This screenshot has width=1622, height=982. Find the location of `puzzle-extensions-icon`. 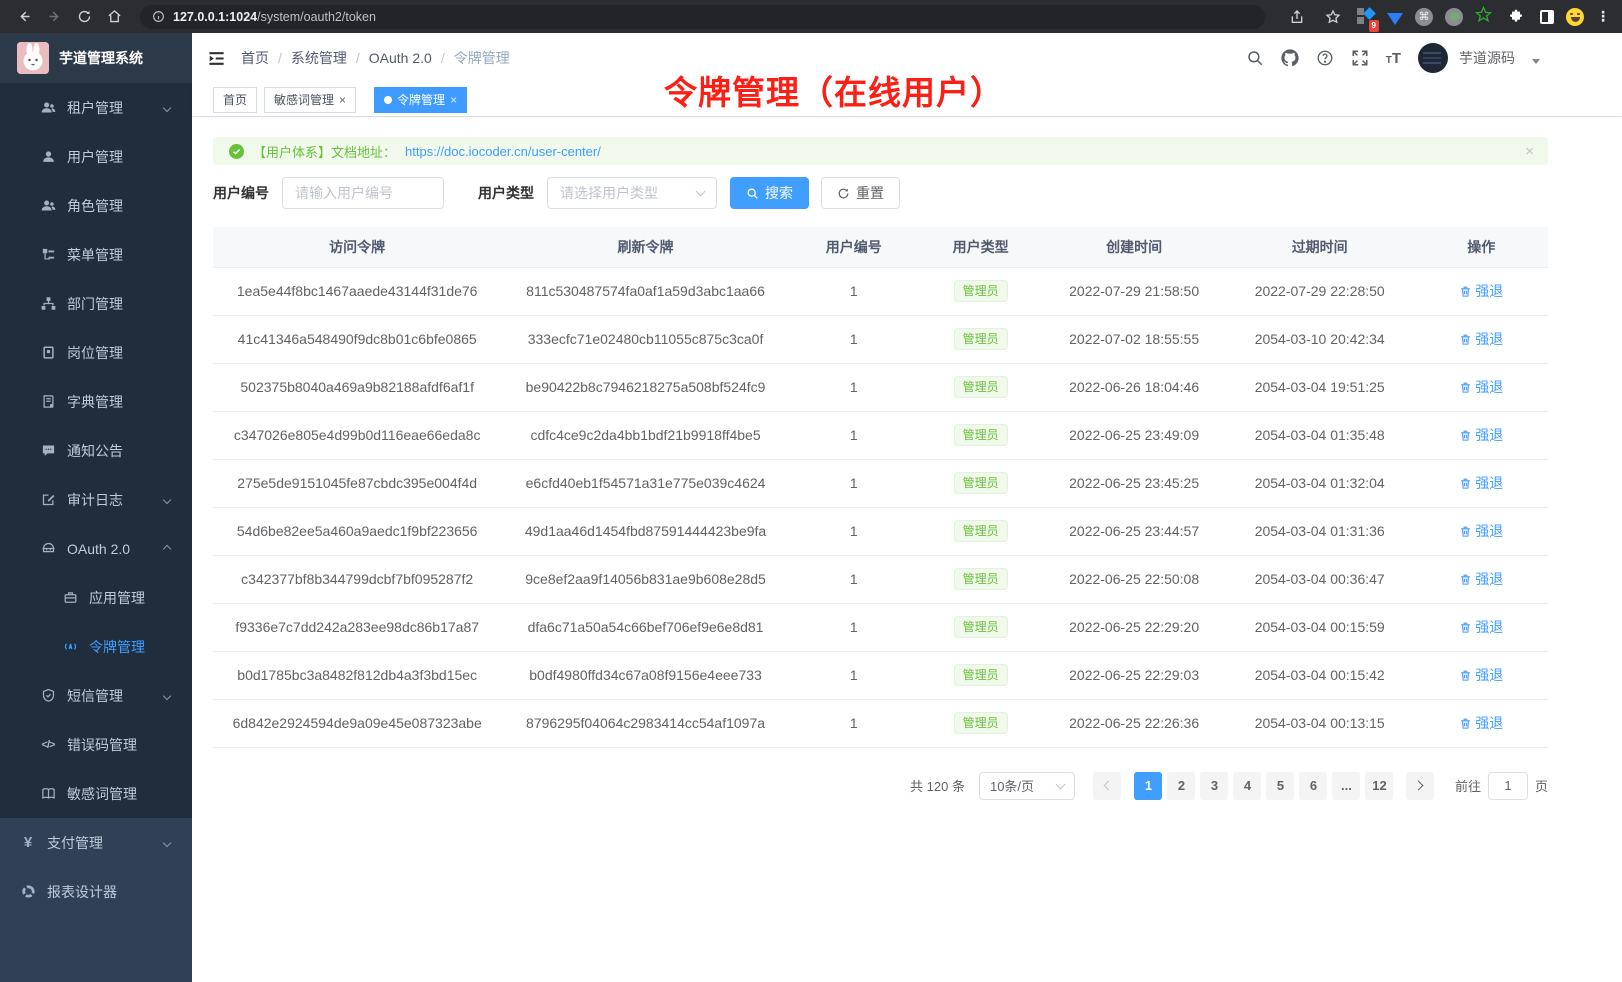

puzzle-extensions-icon is located at coordinates (1516, 17).